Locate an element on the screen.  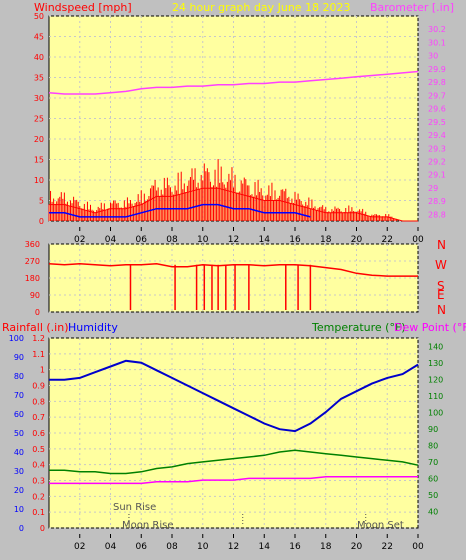
y-tick-label: 0.6 is located at coordinates (38, 433).